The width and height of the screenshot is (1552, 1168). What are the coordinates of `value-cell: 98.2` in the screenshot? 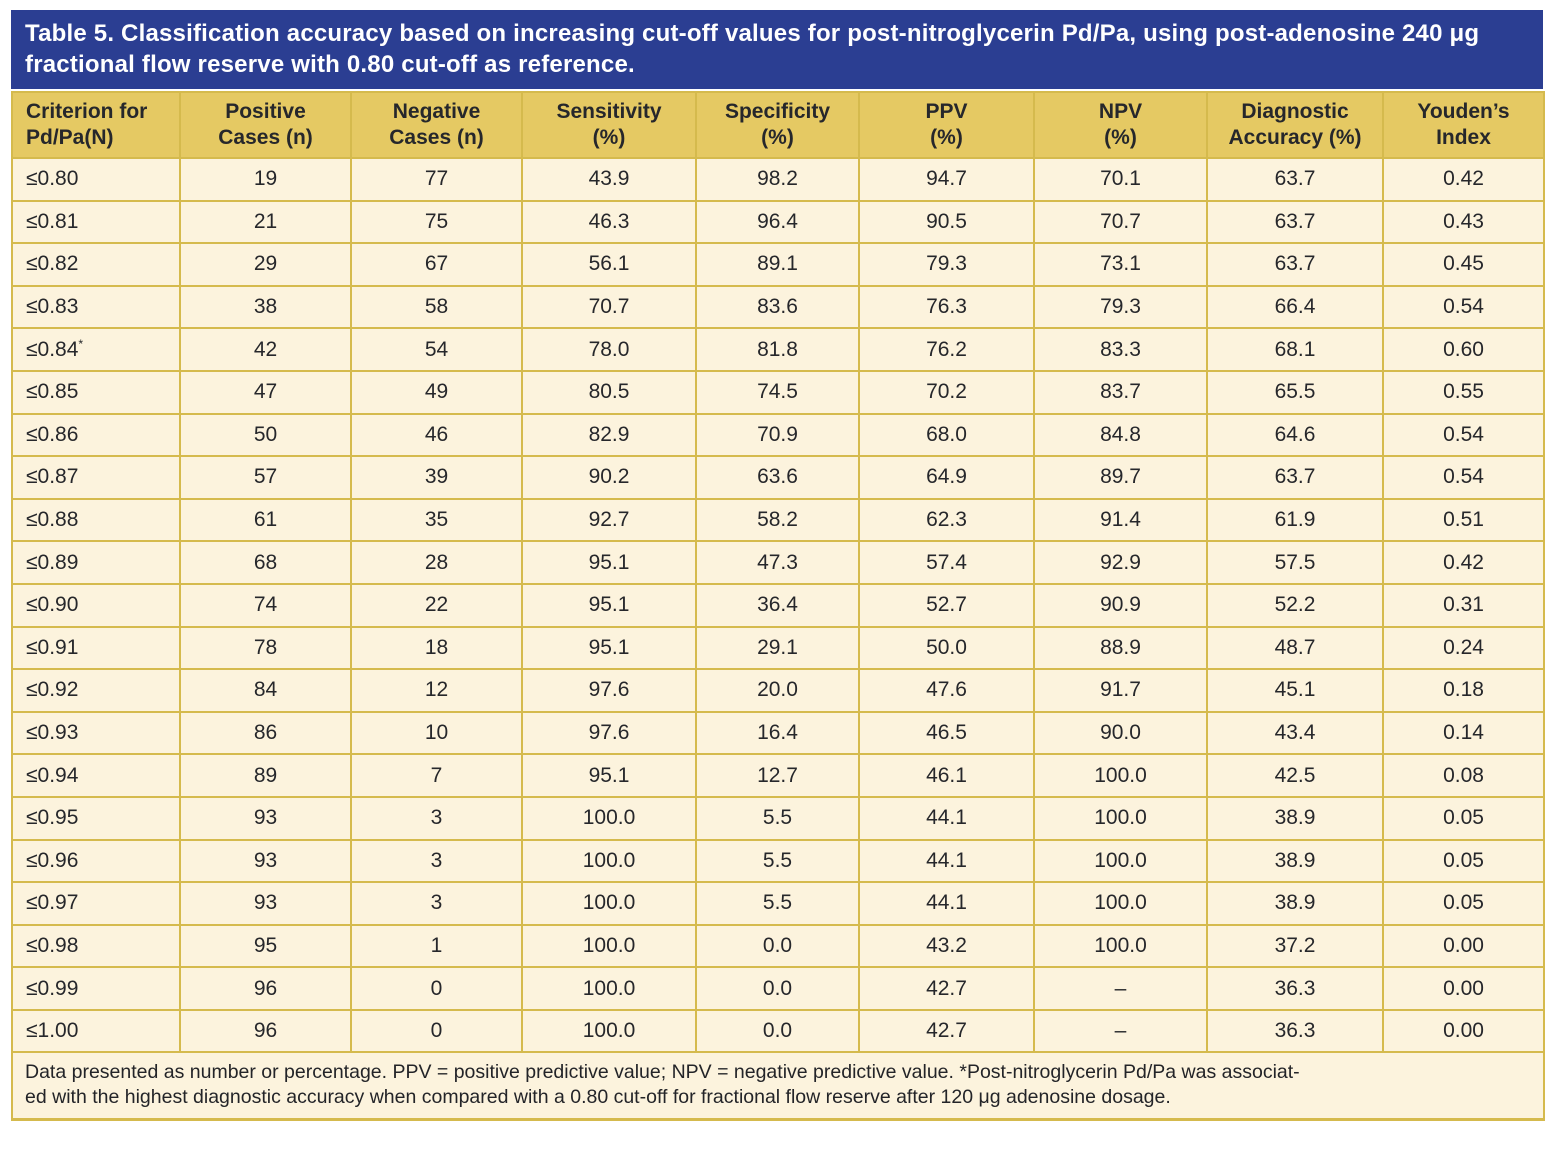 It's located at (777, 179).